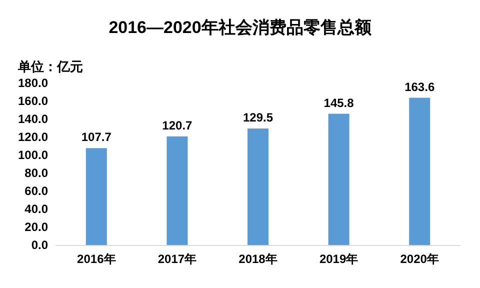 The height and width of the screenshot is (288, 480). What do you see at coordinates (33, 137) in the screenshot?
I see `y-tick-label: 120.0` at bounding box center [33, 137].